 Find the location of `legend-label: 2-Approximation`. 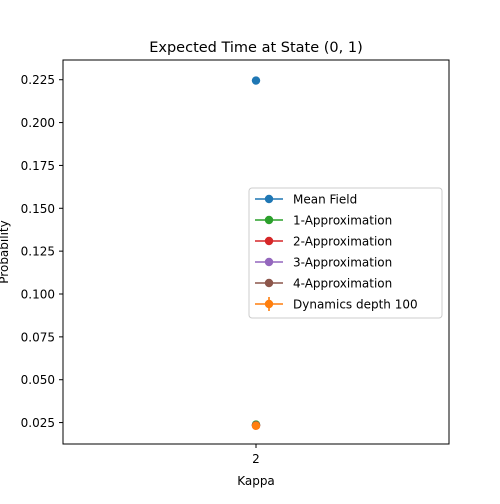

legend-label: 2-Approximation is located at coordinates (342, 242).